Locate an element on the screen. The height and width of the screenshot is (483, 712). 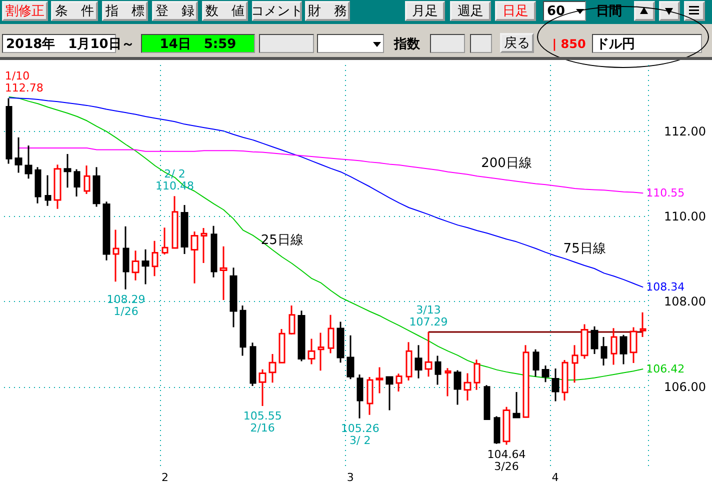
annotation: 105.55 2/16 is located at coordinates (262, 421).